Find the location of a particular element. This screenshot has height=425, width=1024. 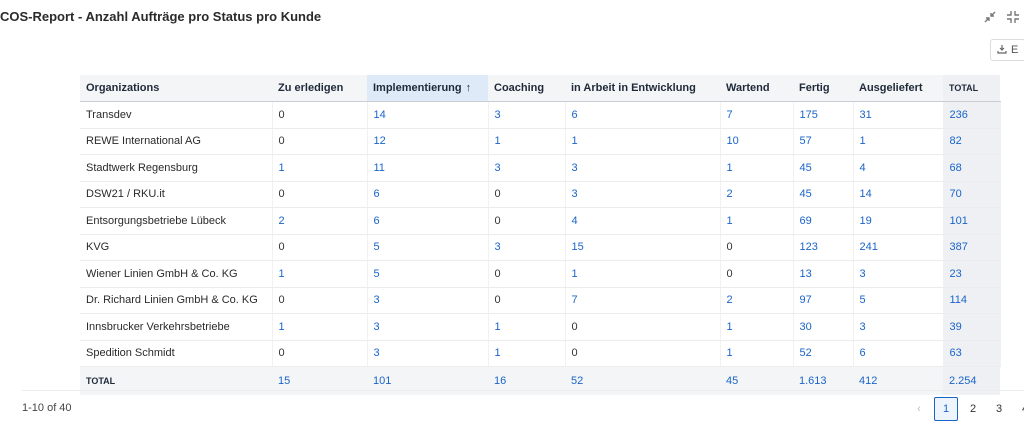

table-row: KVG 0 5 3 15 0 123 241 387 is located at coordinates (540, 247).